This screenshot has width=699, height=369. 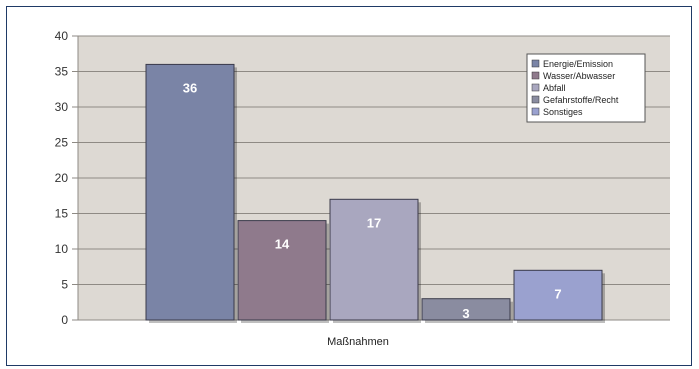 What do you see at coordinates (62, 214) in the screenshot?
I see `y-tick-label: 15` at bounding box center [62, 214].